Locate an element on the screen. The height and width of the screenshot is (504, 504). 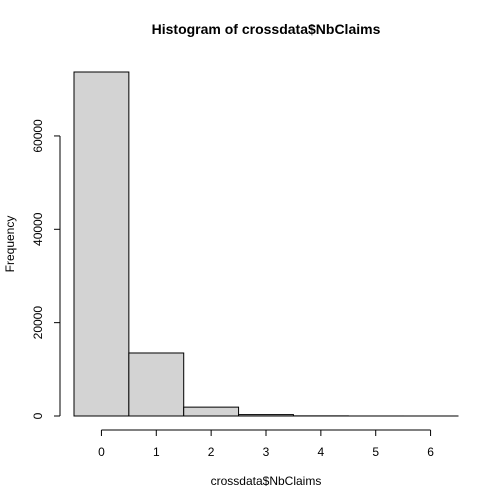
y-tick-label-40000: 40000 is located at coordinates (38, 229).